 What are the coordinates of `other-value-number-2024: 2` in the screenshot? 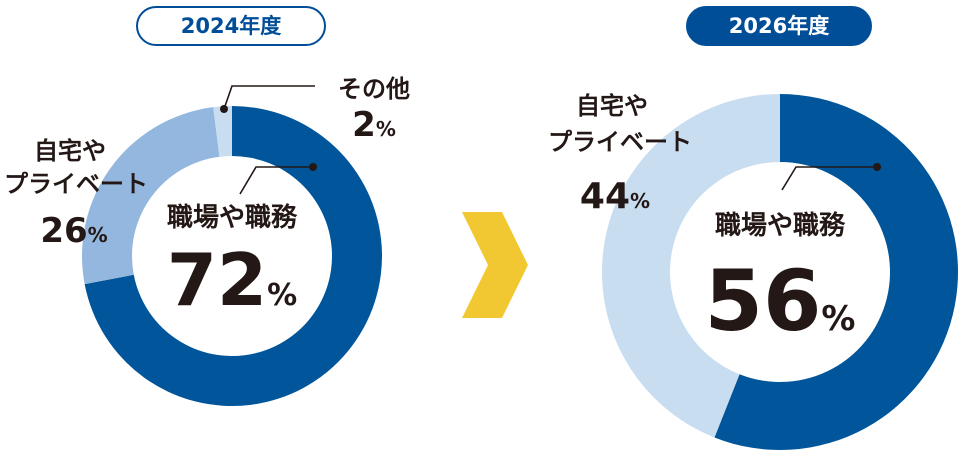 It's located at (364, 125).